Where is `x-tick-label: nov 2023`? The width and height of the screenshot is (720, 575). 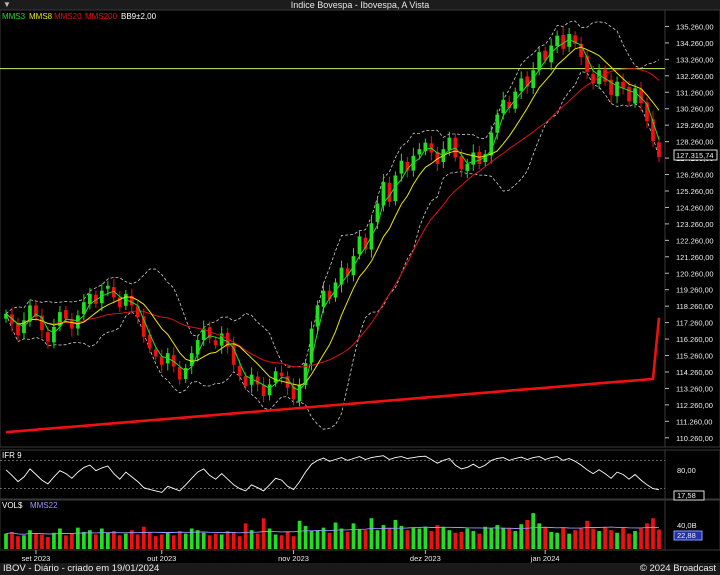 x-tick-label: nov 2023 is located at coordinates (293, 558).